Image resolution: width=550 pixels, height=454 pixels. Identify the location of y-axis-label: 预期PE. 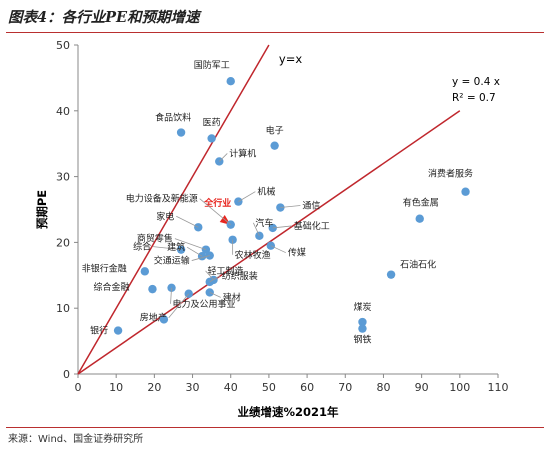
(42, 209).